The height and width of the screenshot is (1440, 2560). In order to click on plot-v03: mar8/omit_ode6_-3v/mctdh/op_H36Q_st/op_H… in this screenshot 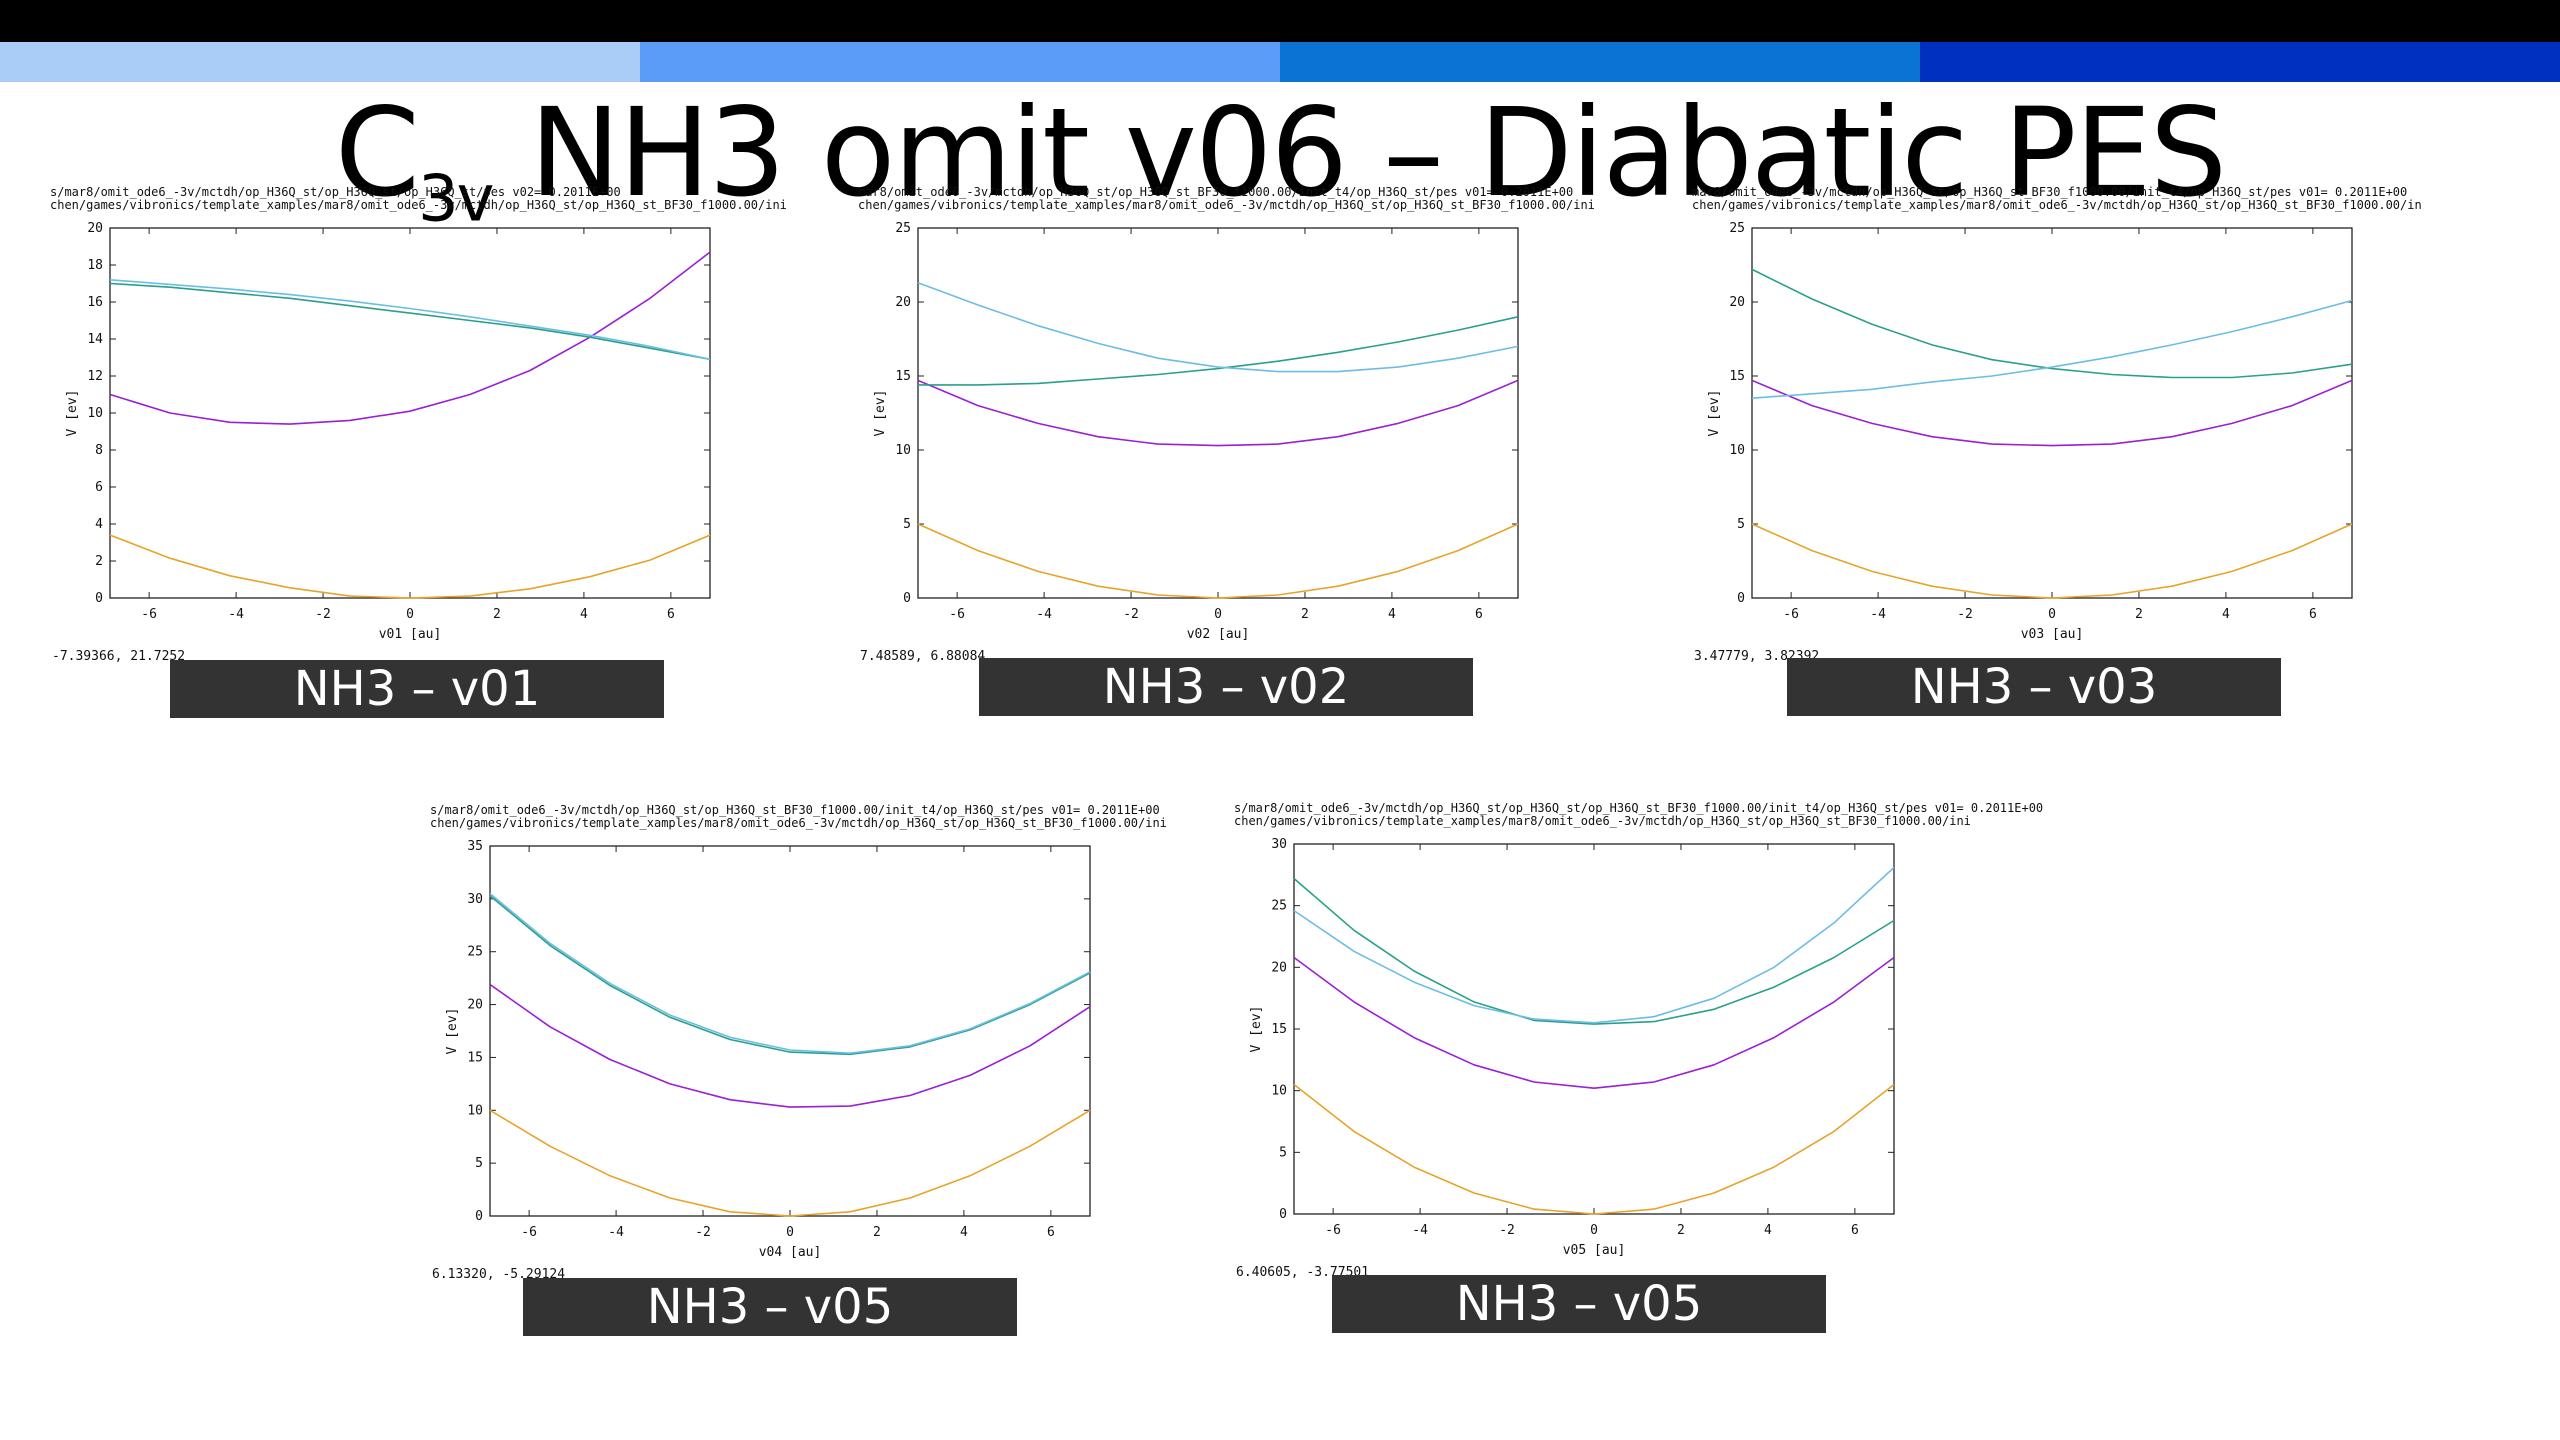, I will do `click(2057, 424)`.